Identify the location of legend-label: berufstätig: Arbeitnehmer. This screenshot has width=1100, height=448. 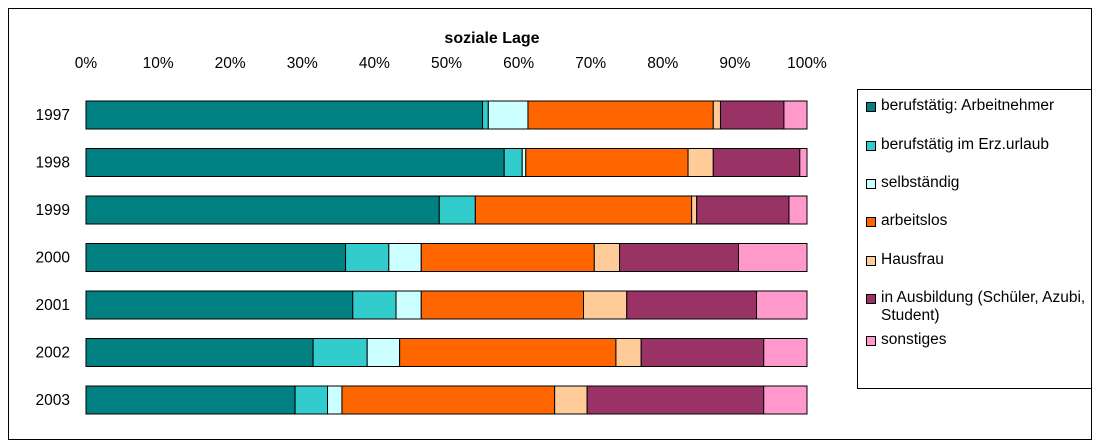
(968, 105).